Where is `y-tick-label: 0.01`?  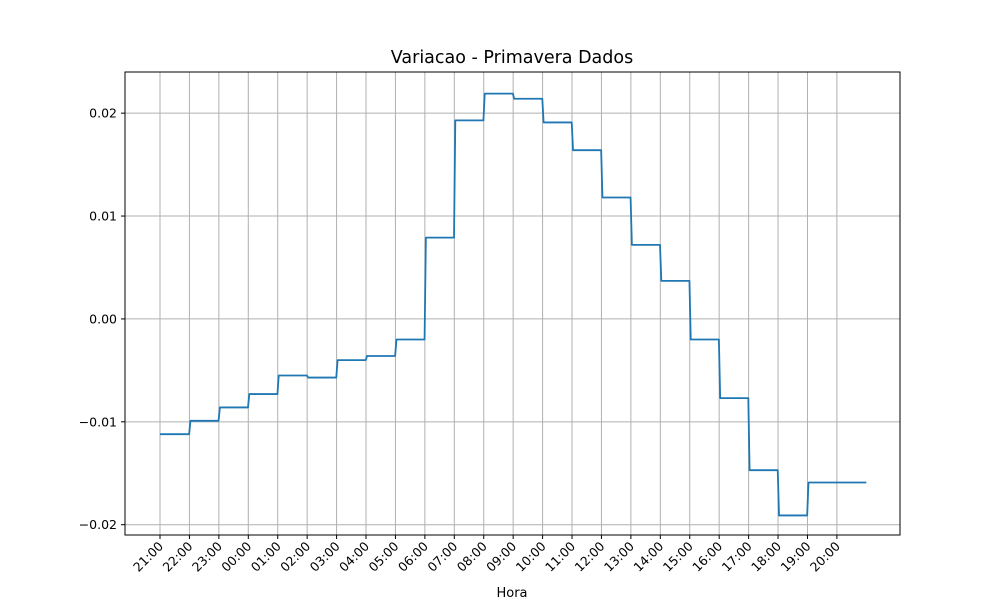 y-tick-label: 0.01 is located at coordinates (103, 216).